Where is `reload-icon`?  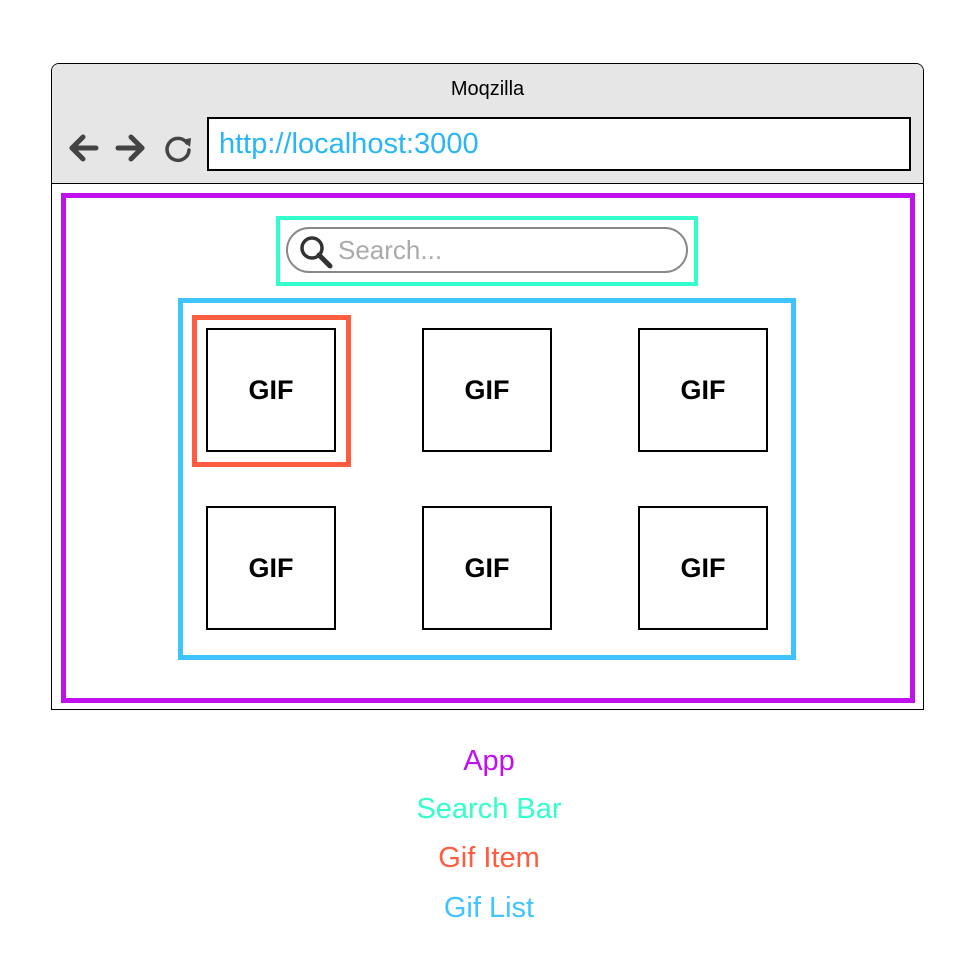
reload-icon is located at coordinates (178, 148).